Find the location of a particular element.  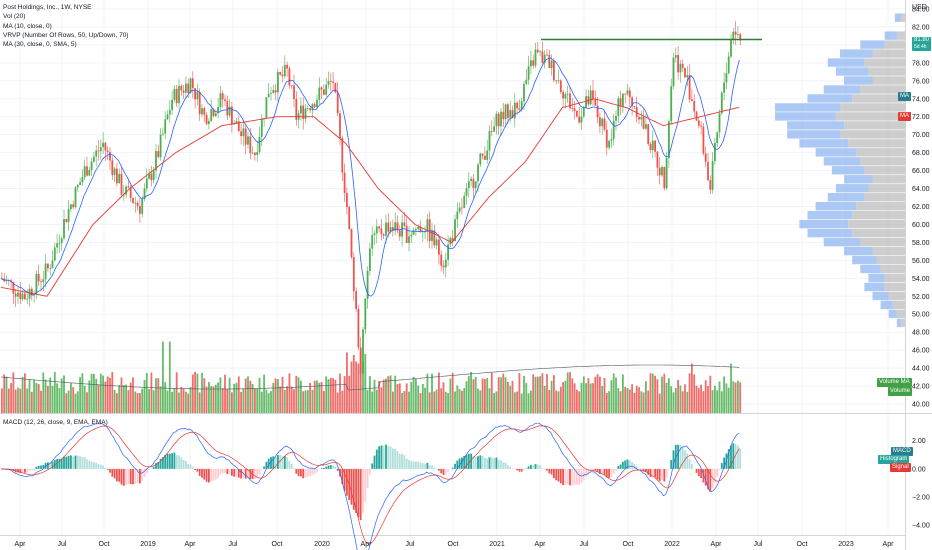

time-tick-label: Oct is located at coordinates (628, 544).